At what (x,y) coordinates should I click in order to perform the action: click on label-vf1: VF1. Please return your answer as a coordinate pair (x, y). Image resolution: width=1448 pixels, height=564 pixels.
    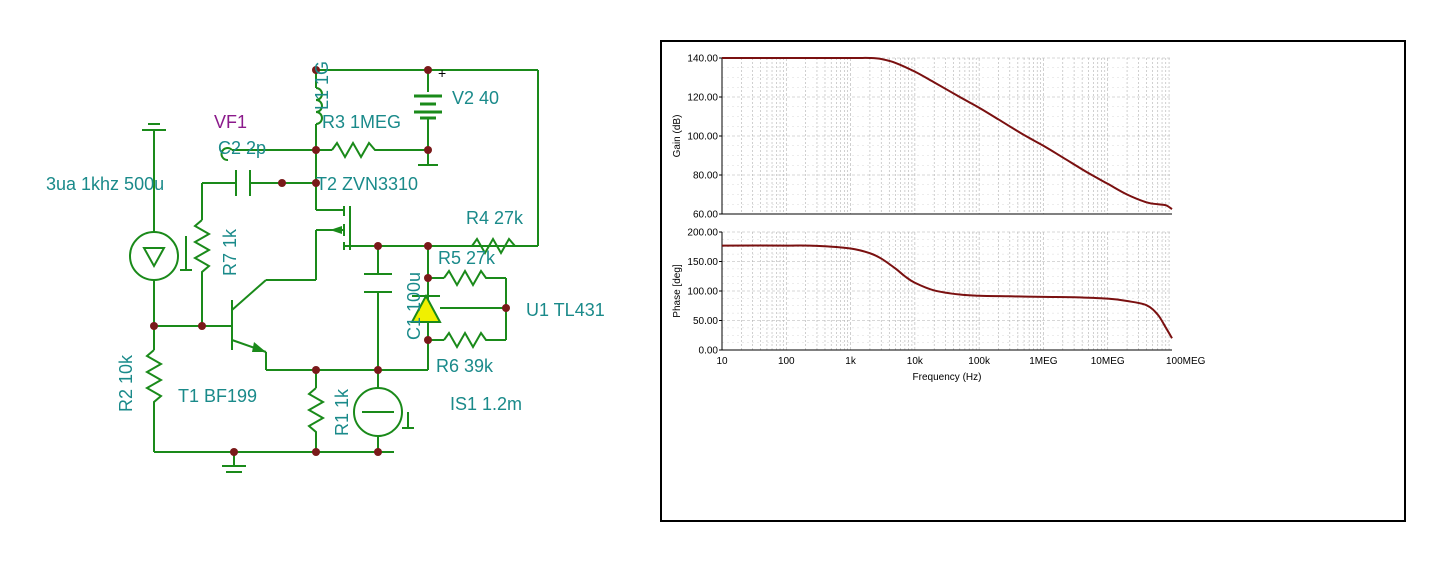
    Looking at the image, I should click on (230, 122).